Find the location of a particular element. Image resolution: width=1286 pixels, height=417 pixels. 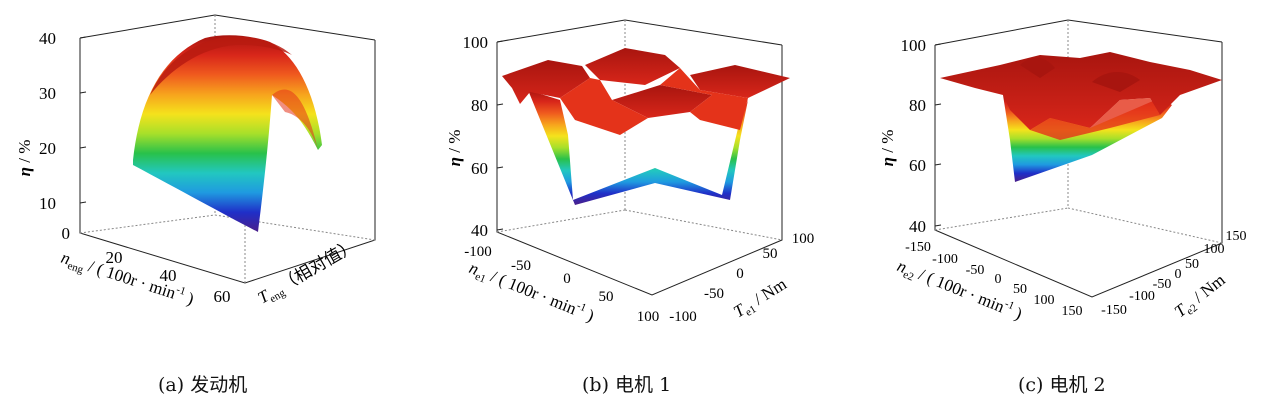

caption-c: (c) 电机 2 is located at coordinates (1062, 385).